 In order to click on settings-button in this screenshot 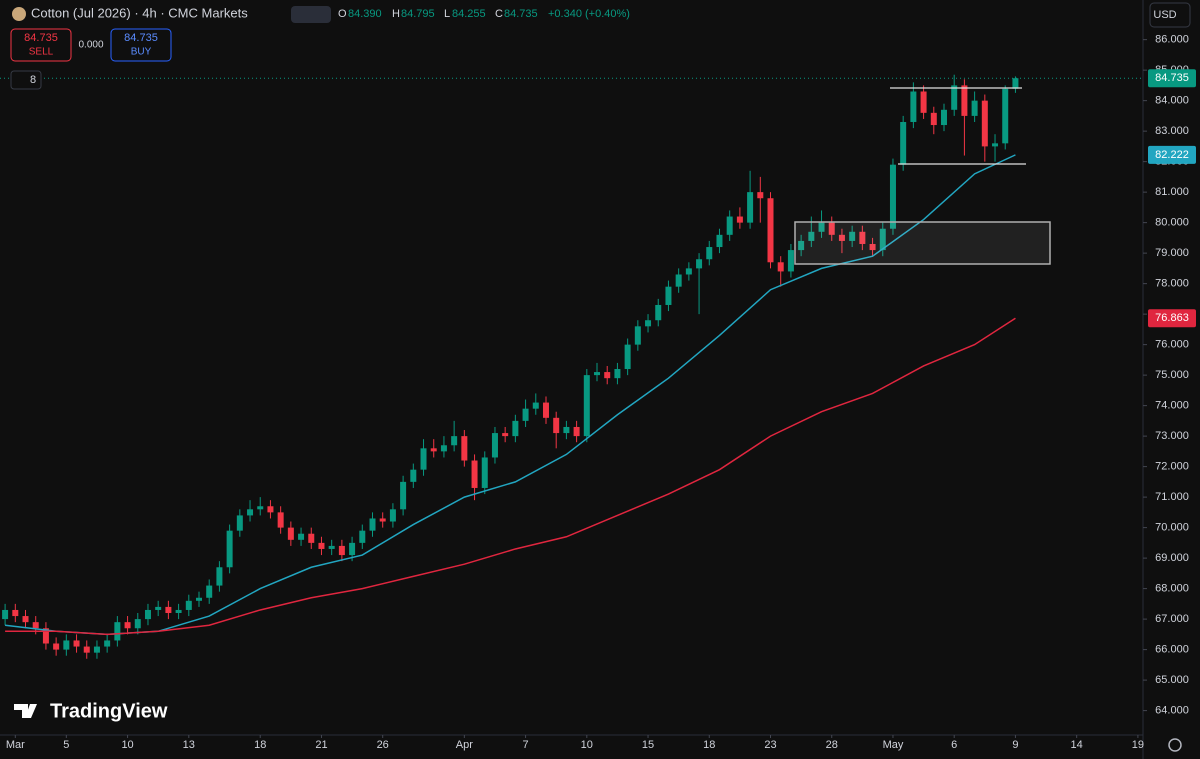, I will do `click(1175, 745)`.